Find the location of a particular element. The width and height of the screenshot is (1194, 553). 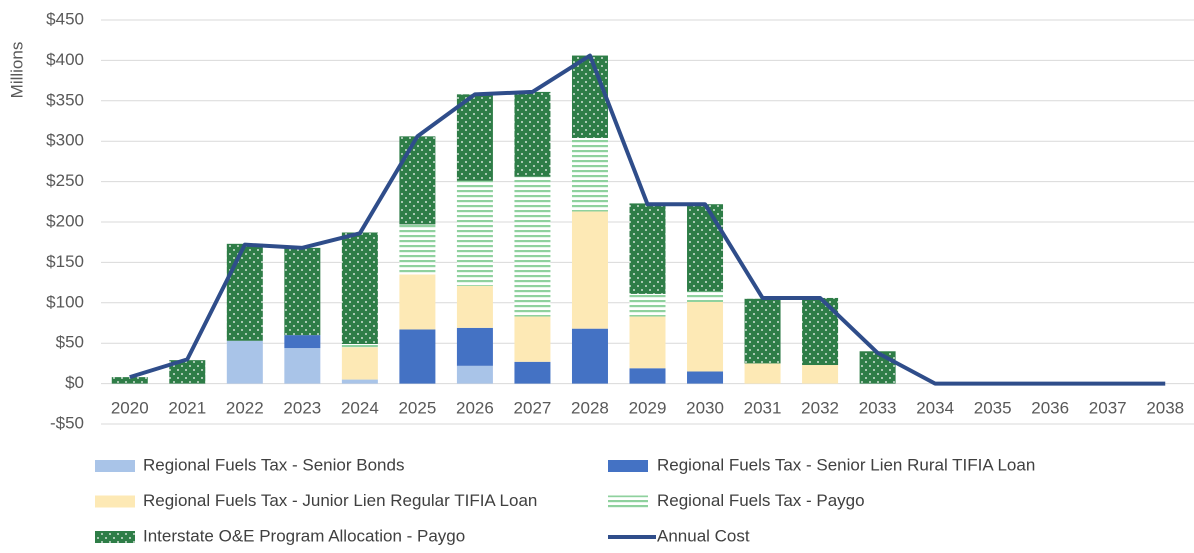

y-tick-label: $100 is located at coordinates (65, 301).